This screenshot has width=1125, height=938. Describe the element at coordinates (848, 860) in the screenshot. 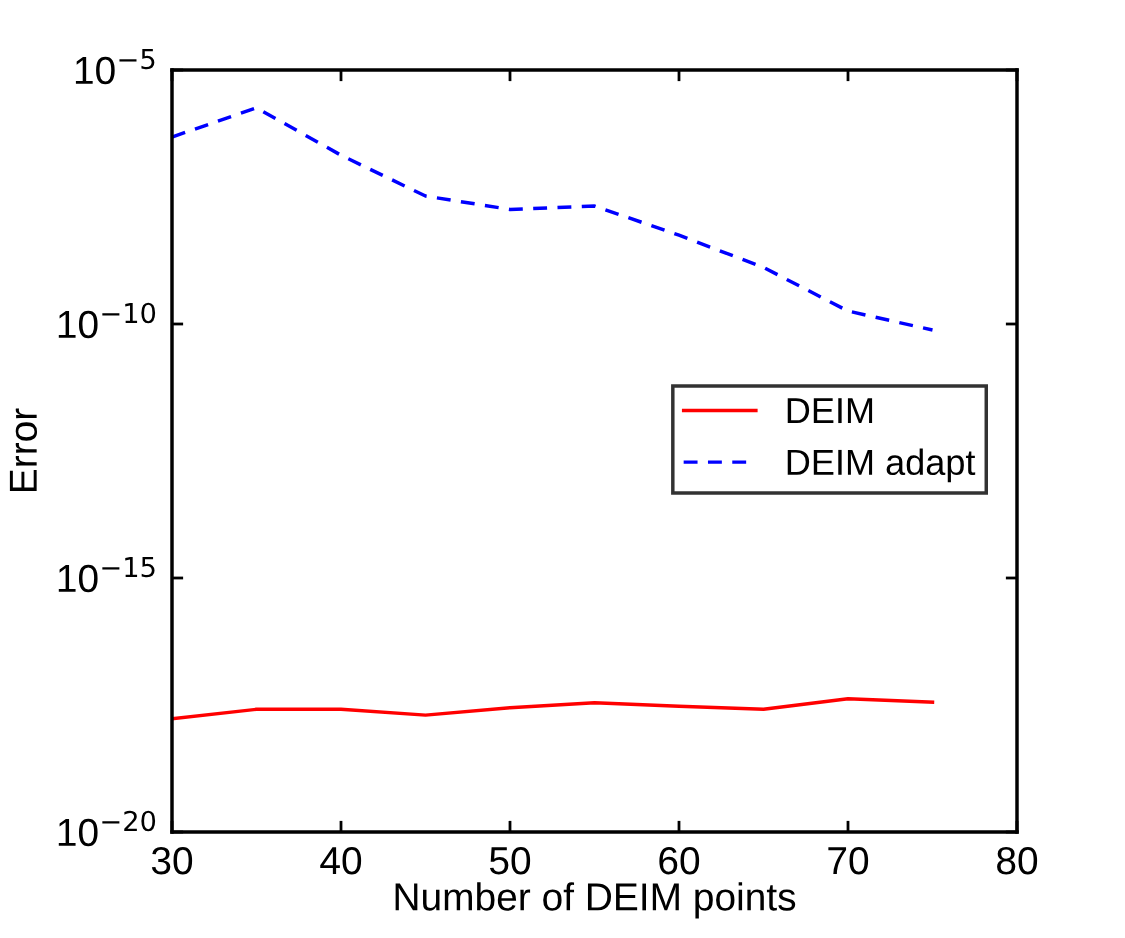

I see `x-tick-label: 70` at that location.